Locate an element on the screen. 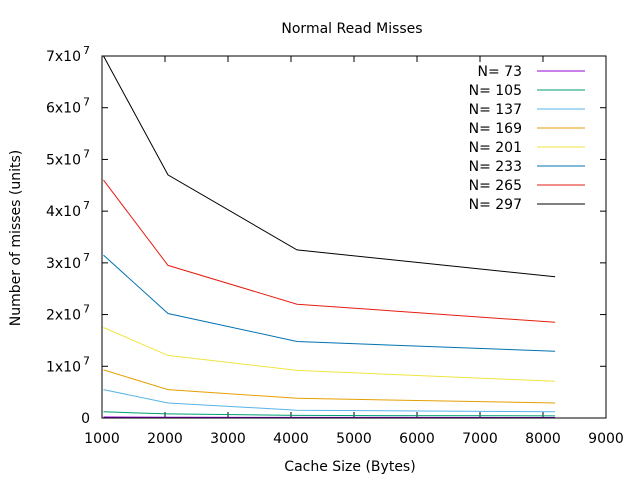 This screenshot has height=480, width=640. y-tick-mantissa: 1x10 is located at coordinates (63, 367).